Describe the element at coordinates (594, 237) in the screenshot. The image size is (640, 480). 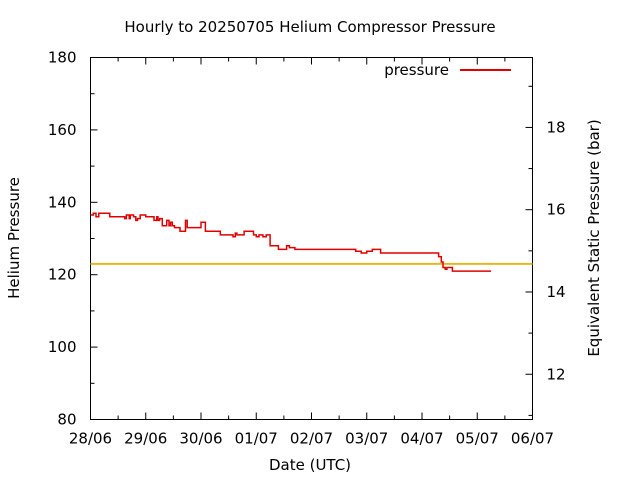
I see `y2-axis-label: Equivalent Static Pressure (bar)` at that location.